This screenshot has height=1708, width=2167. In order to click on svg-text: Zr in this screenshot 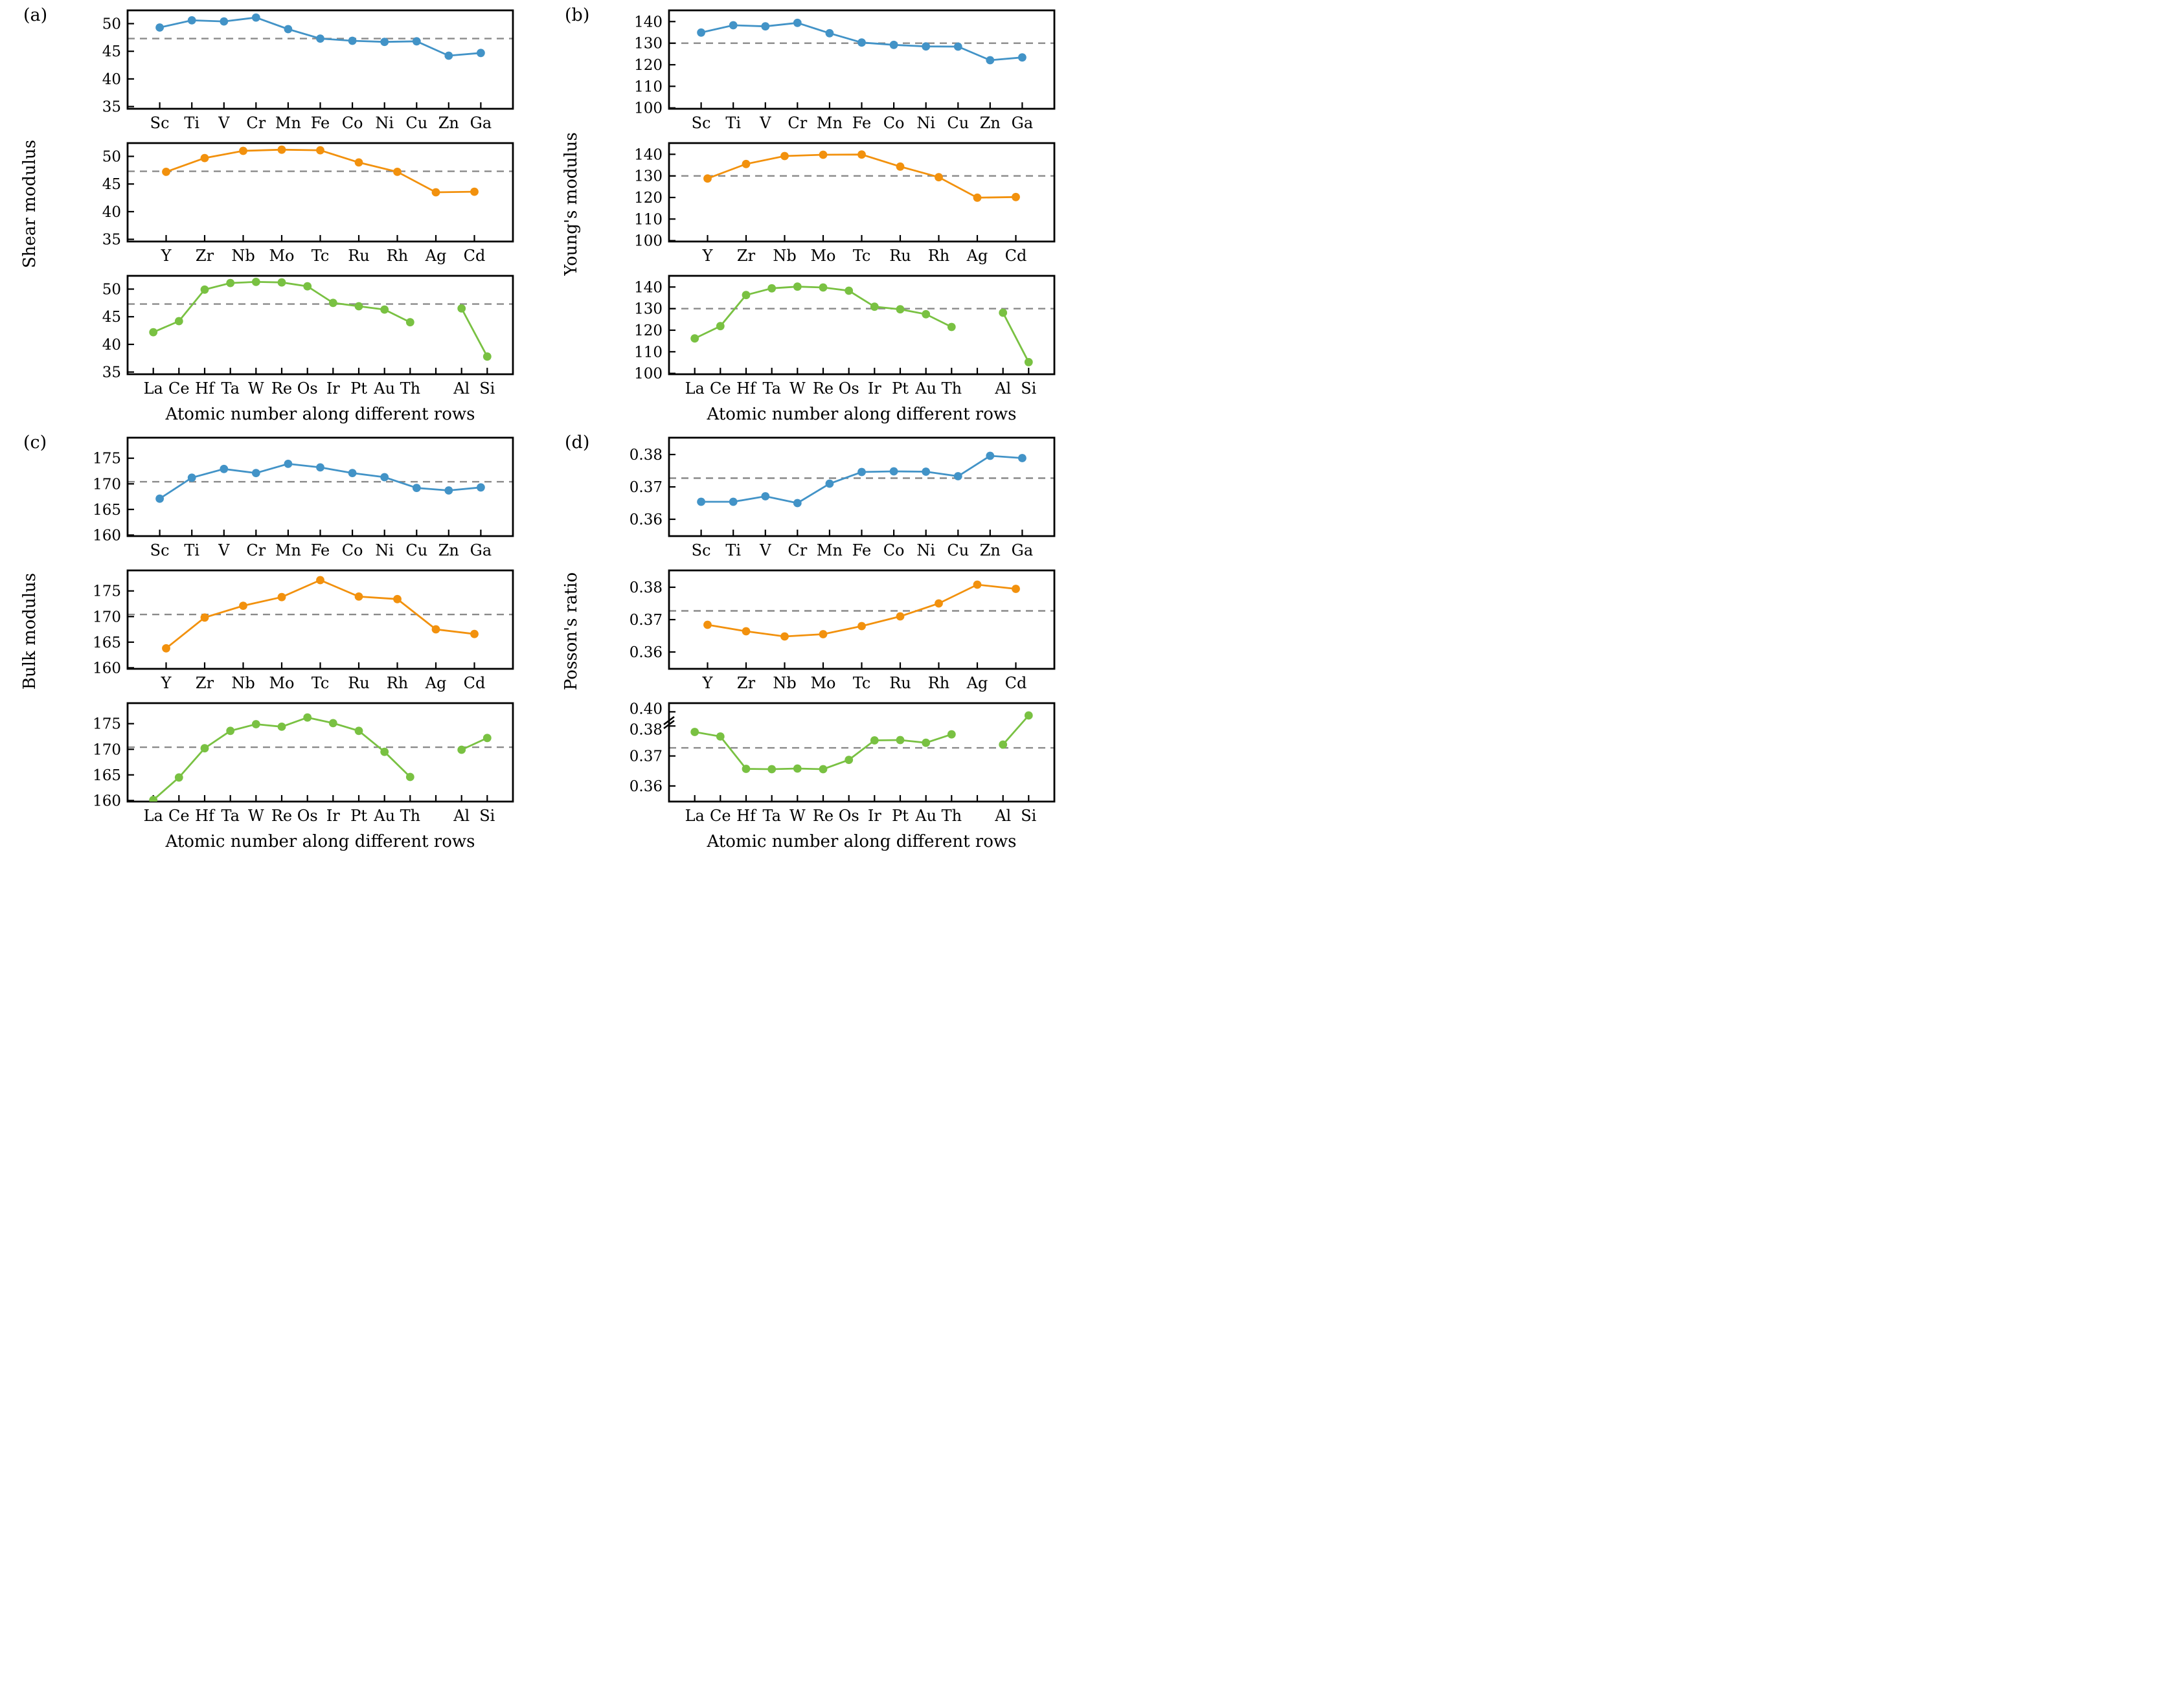, I will do `click(746, 683)`.